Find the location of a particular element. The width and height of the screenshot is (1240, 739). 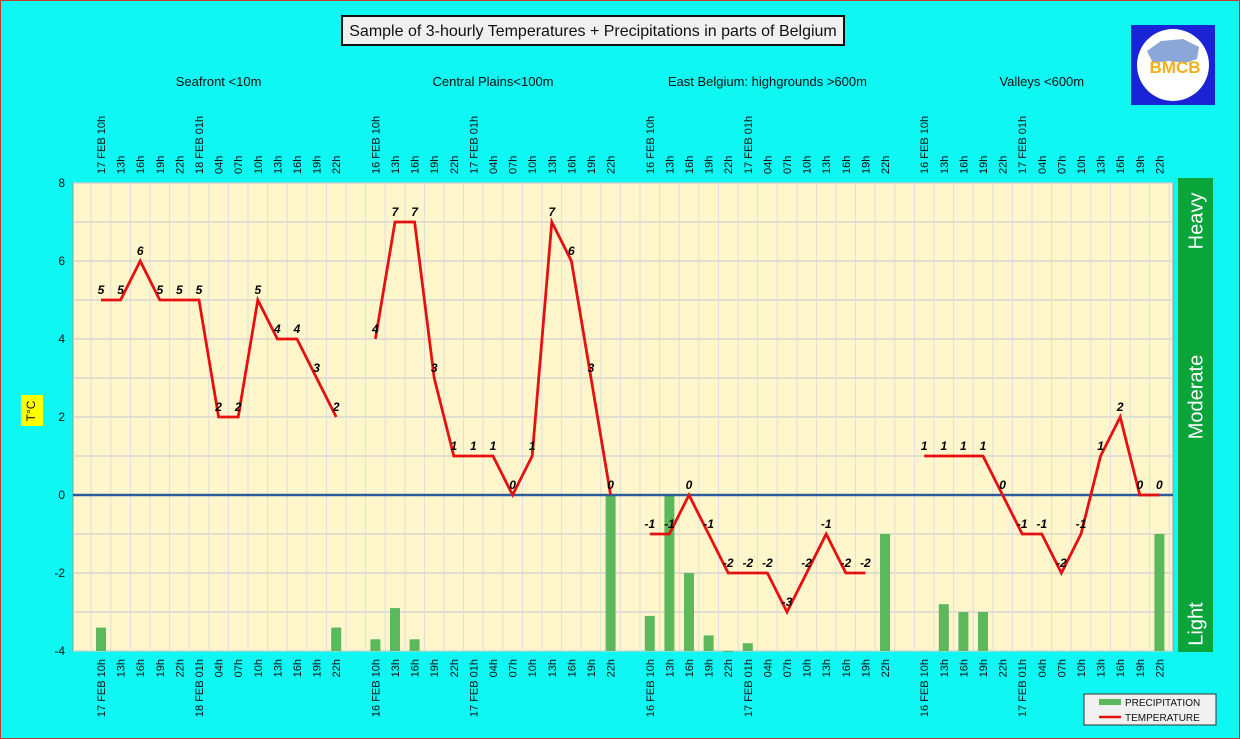

y-tick-label: -4 is located at coordinates (59, 651).